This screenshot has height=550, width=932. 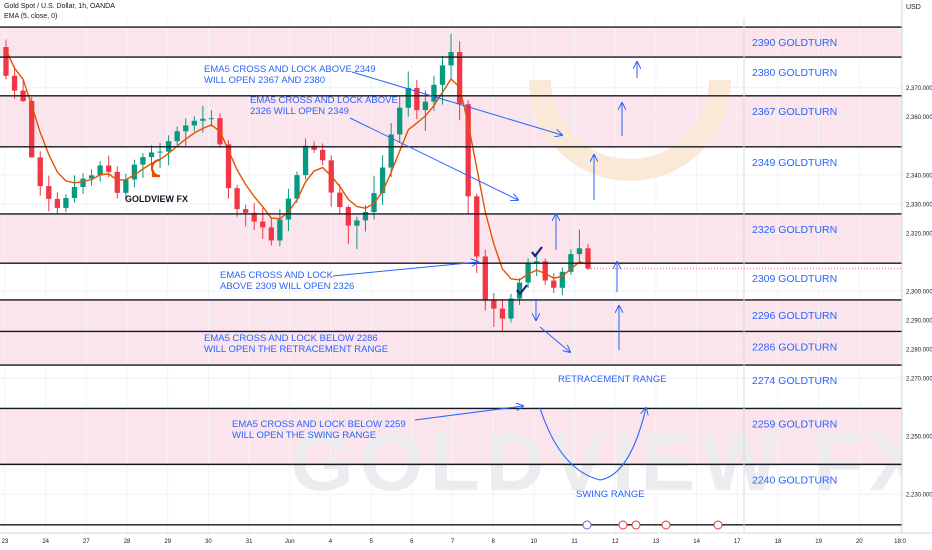 What do you see at coordinates (45, 542) in the screenshot?
I see `x-tick-label: 24` at bounding box center [45, 542].